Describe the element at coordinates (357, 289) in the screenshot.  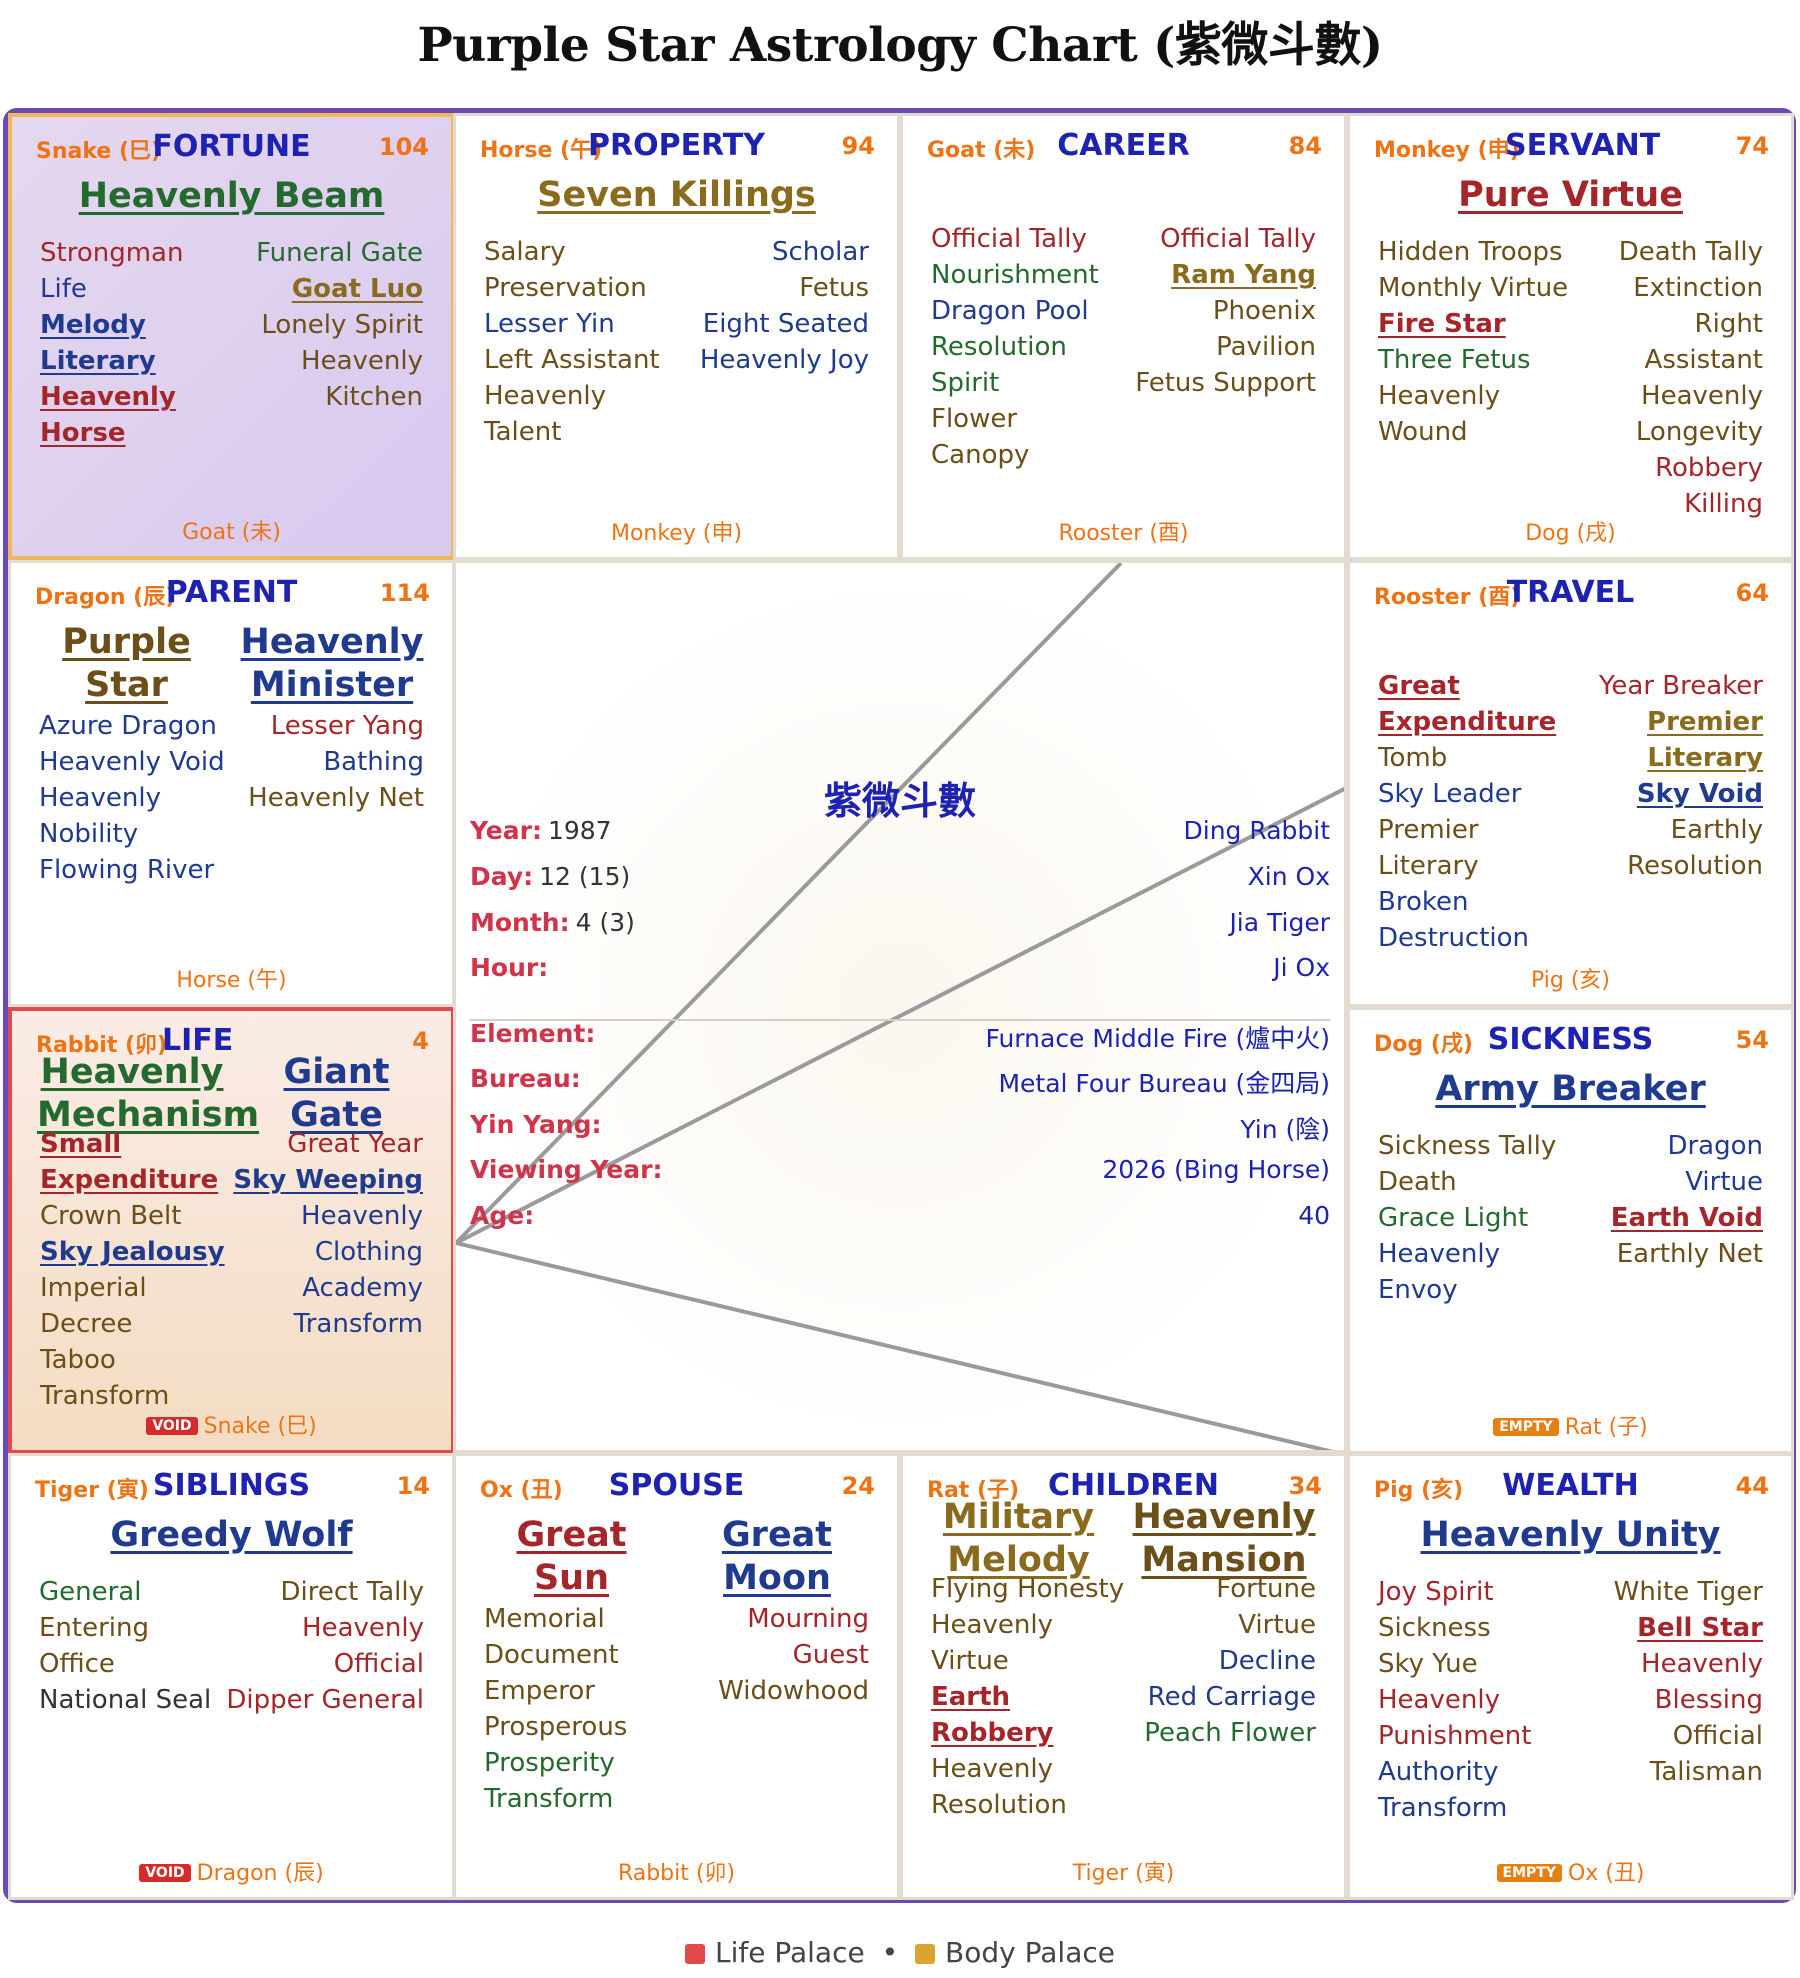
I see `star-item: Goat Luo` at that location.